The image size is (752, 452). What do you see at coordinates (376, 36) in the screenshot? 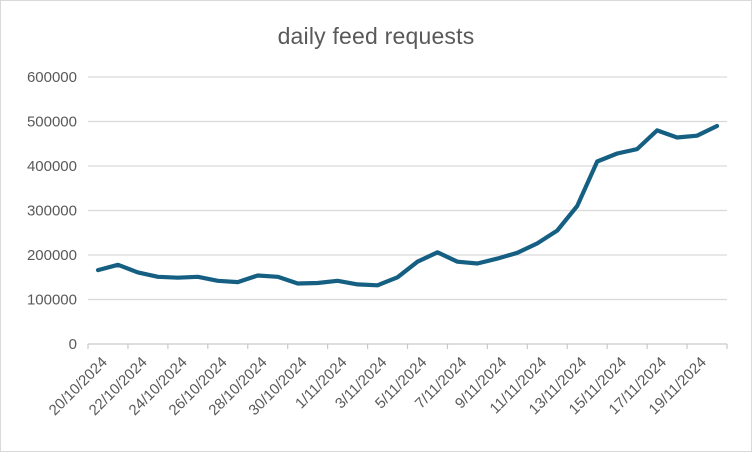
I see `chart-title: daily feed requests` at bounding box center [376, 36].